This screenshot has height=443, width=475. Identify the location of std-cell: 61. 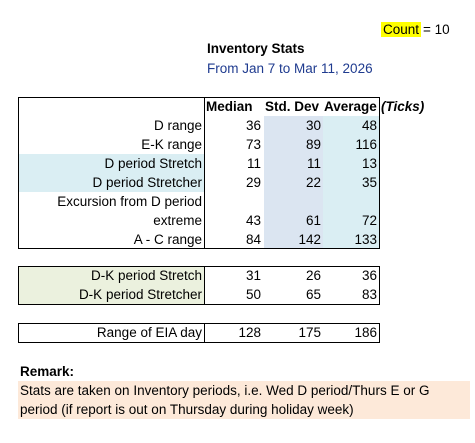
(313, 220).